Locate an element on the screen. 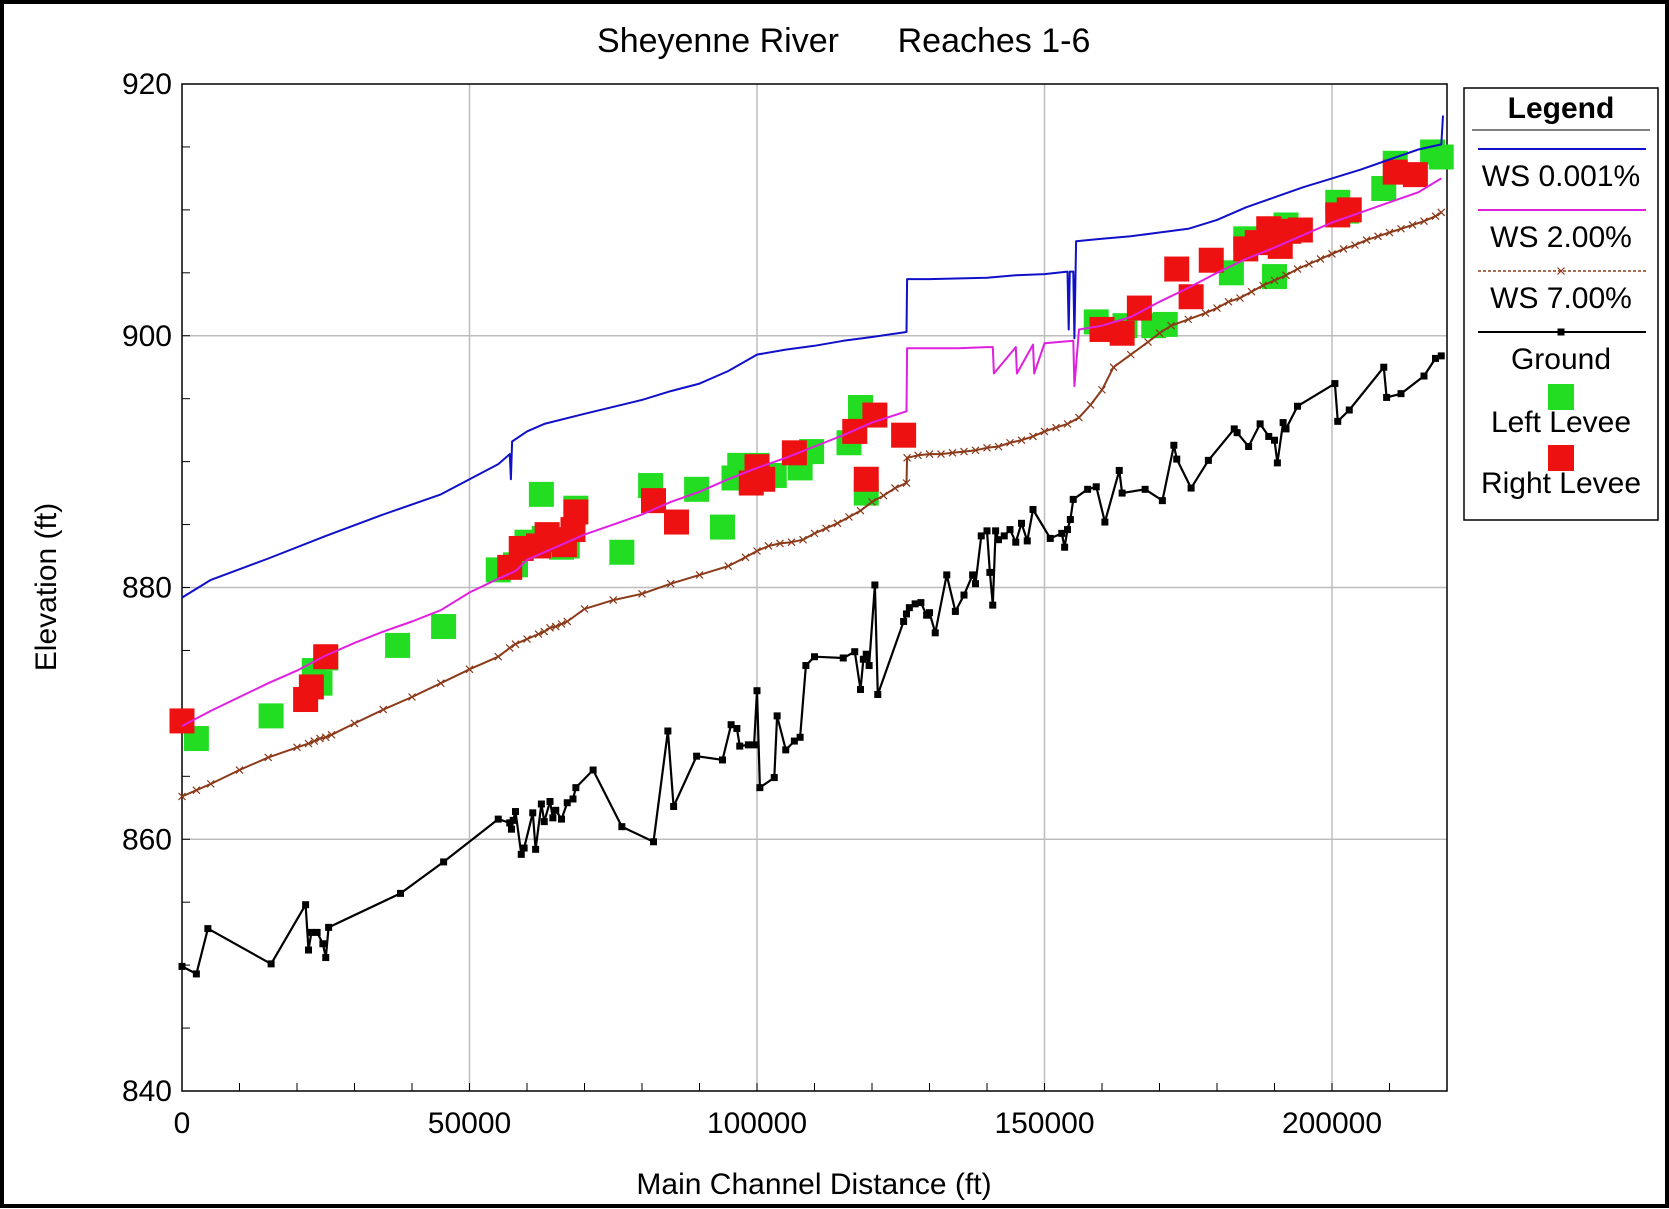 The width and height of the screenshot is (1669, 1209). legend-label-ground: Ground is located at coordinates (1561, 359).